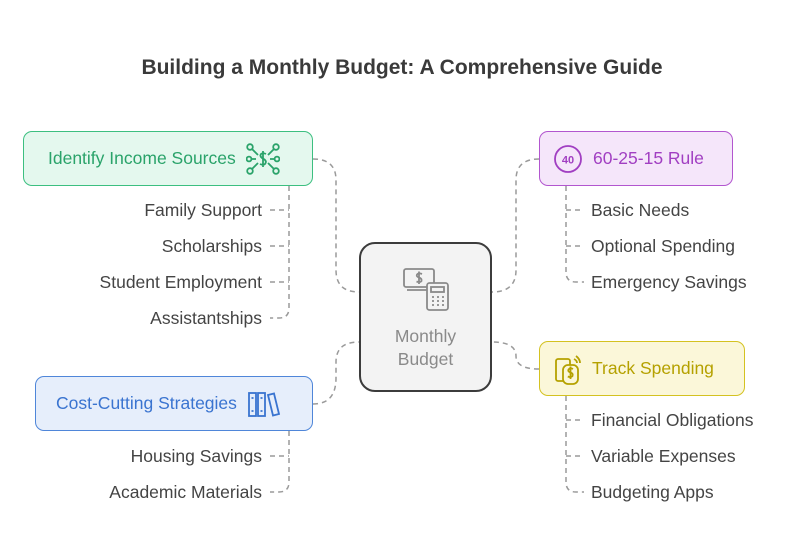 Image resolution: width=804 pixels, height=552 pixels. I want to click on percent-badge-text: 40, so click(568, 160).